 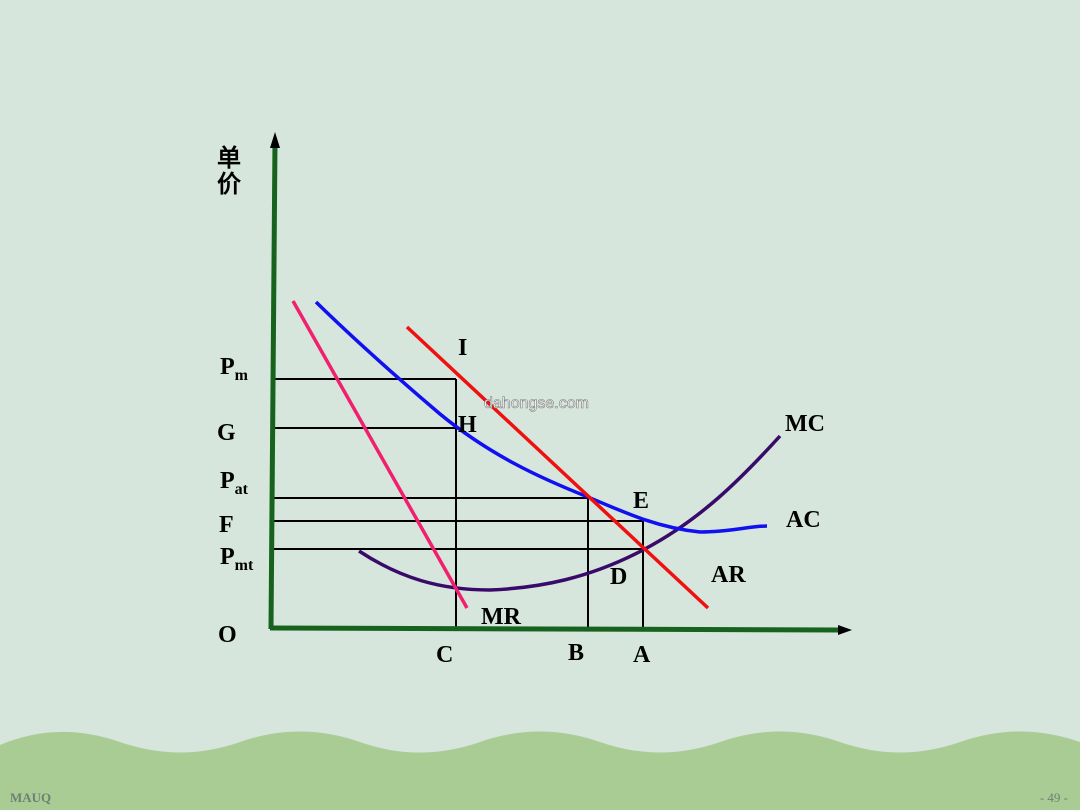 What do you see at coordinates (237, 559) in the screenshot?
I see `y-label-pmt: Pmt` at bounding box center [237, 559].